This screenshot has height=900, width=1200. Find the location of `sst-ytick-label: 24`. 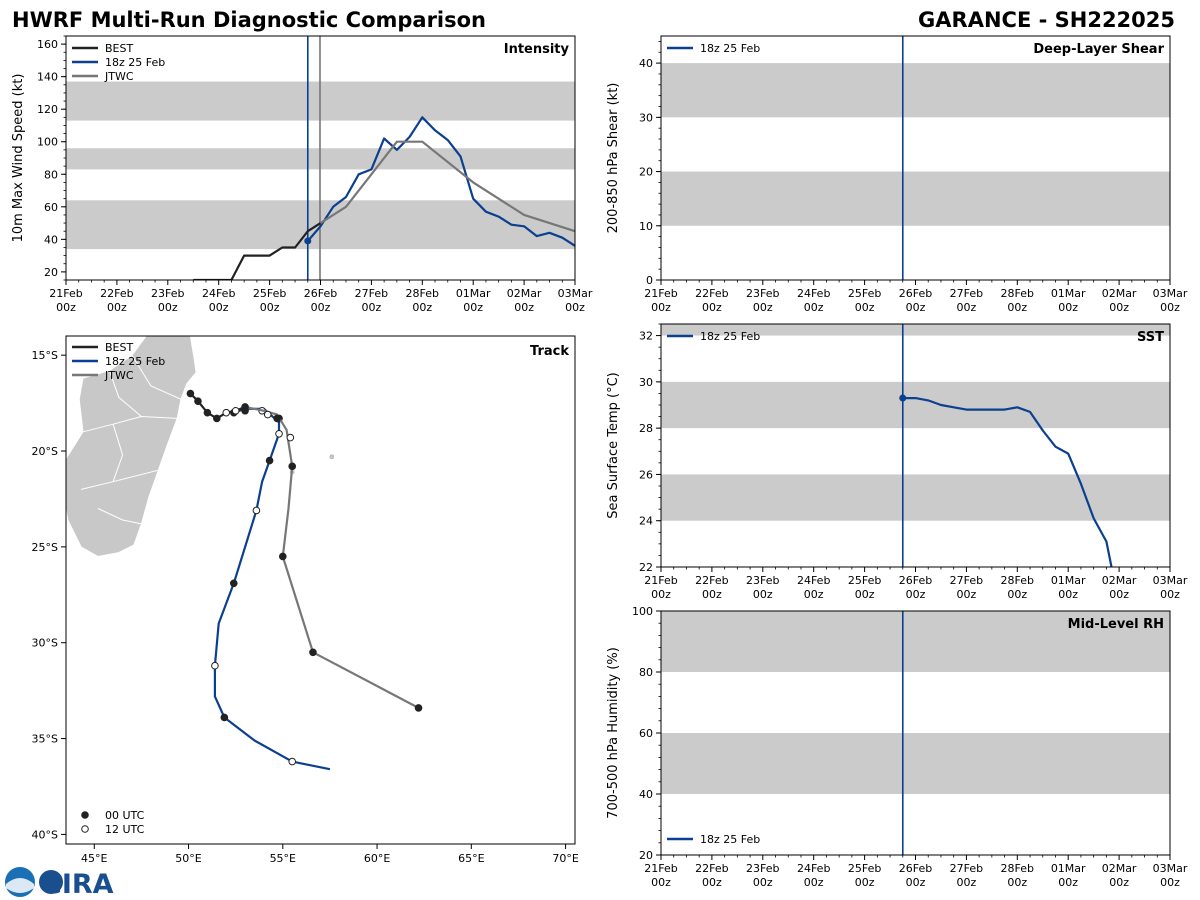

sst-ytick-label: 24 is located at coordinates (646, 521).